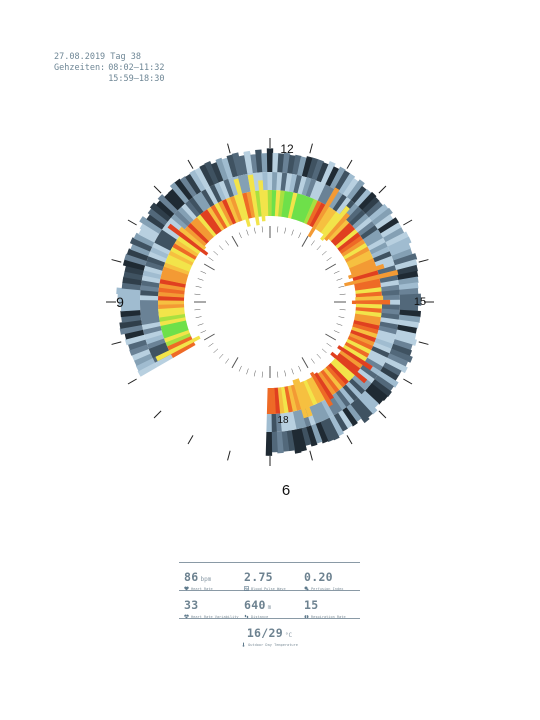  Describe the element at coordinates (268, 588) in the screenshot. I see `blood-pulse-wave-label: Blood Pulse Wave` at that location.